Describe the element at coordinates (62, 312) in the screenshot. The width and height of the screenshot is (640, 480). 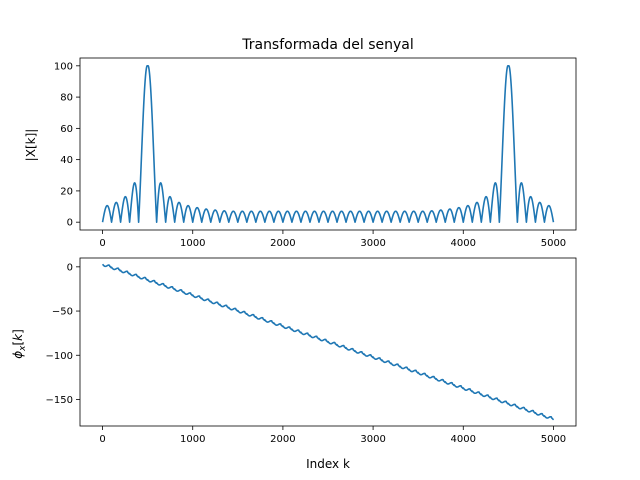
I see `y-tick-label: −50` at that location.